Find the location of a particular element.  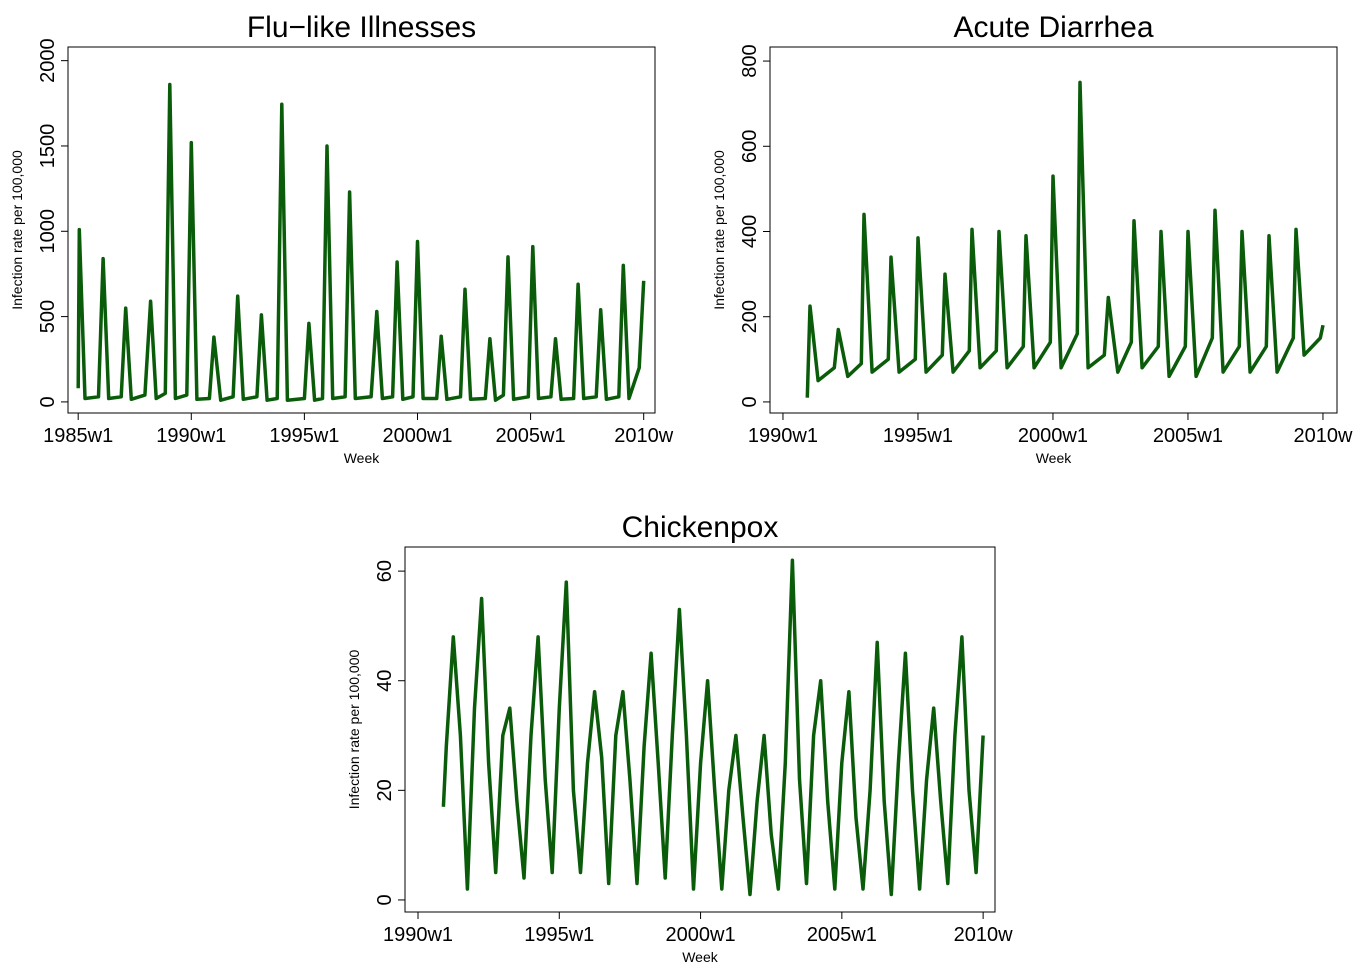

y-tick-label: 400 is located at coordinates (750, 231).